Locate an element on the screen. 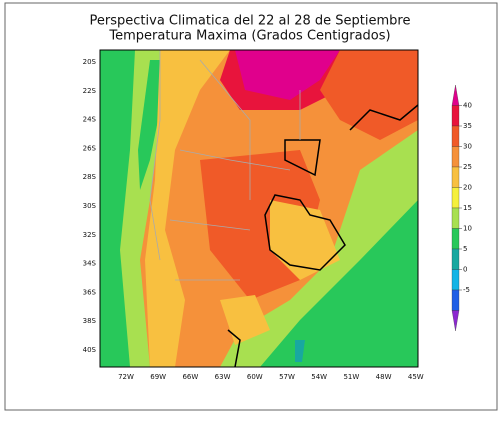 The image size is (504, 427). latitude-label: 36S is located at coordinates (90, 292).